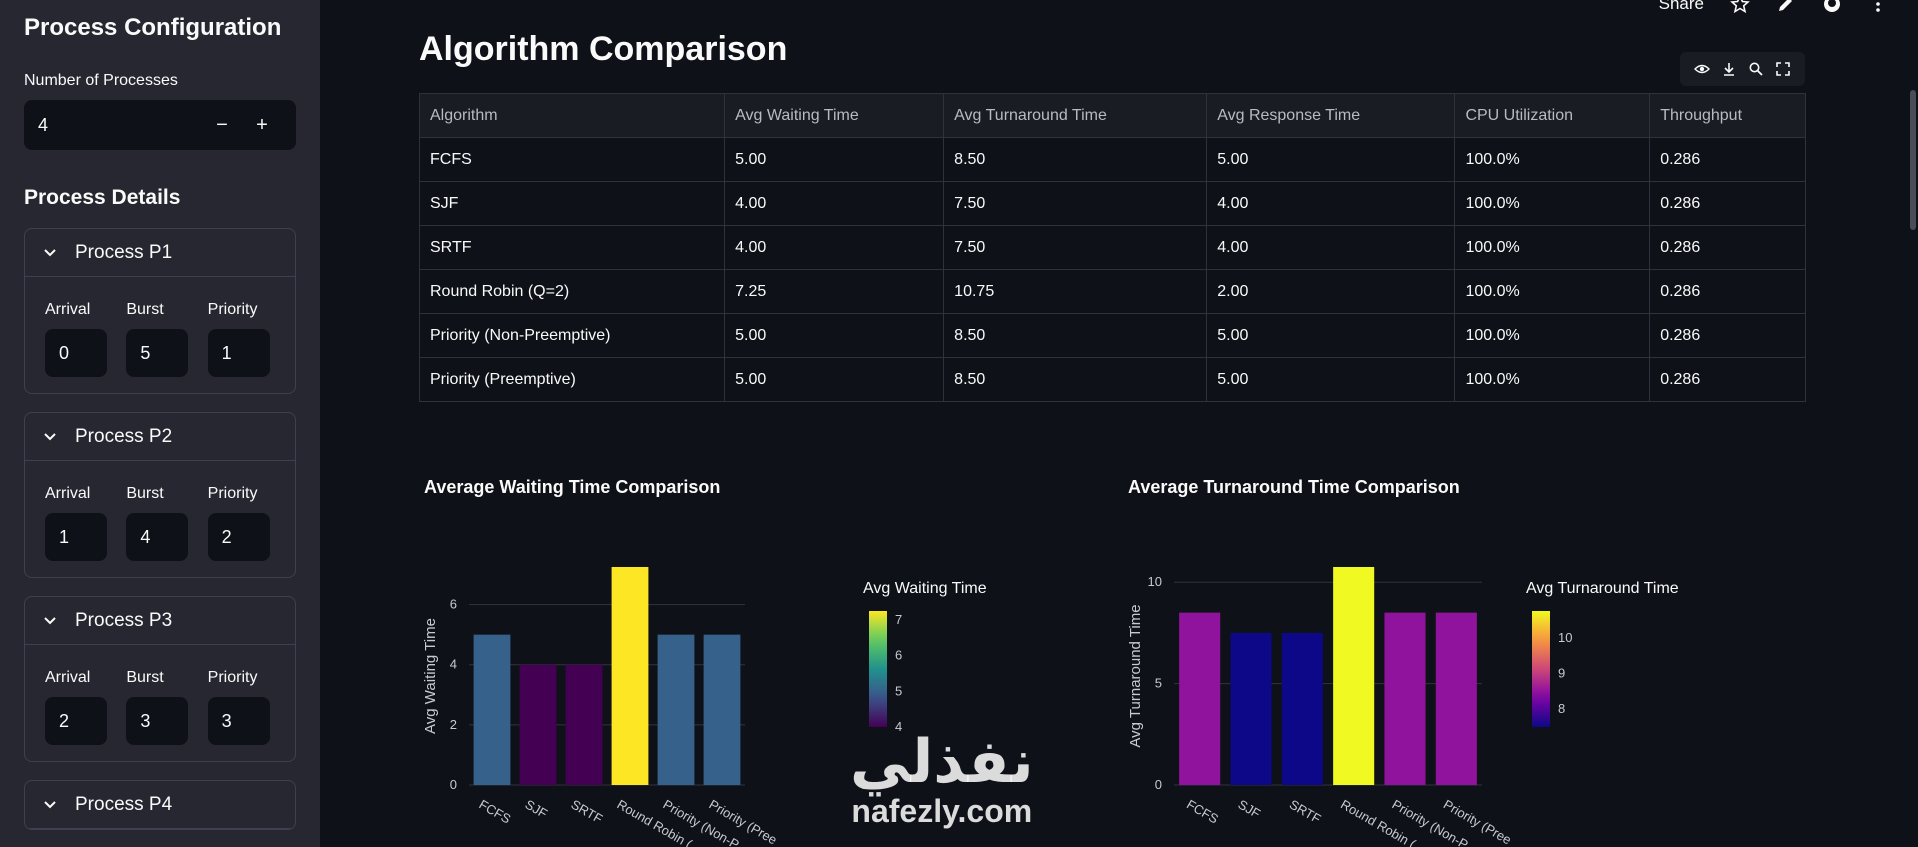  I want to click on star-icon, so click(1740, 7).